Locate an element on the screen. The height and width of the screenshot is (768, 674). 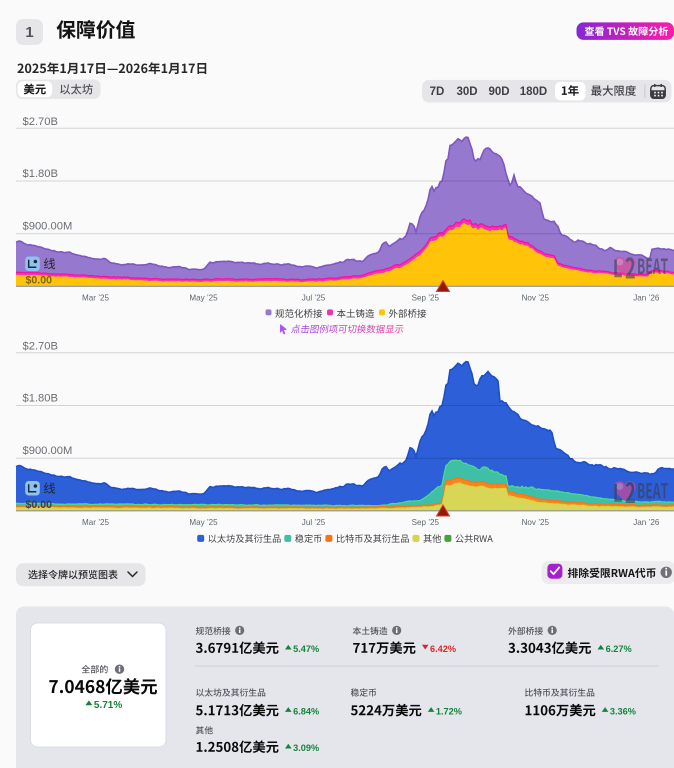
svg-text: 1.72% is located at coordinates (449, 712).